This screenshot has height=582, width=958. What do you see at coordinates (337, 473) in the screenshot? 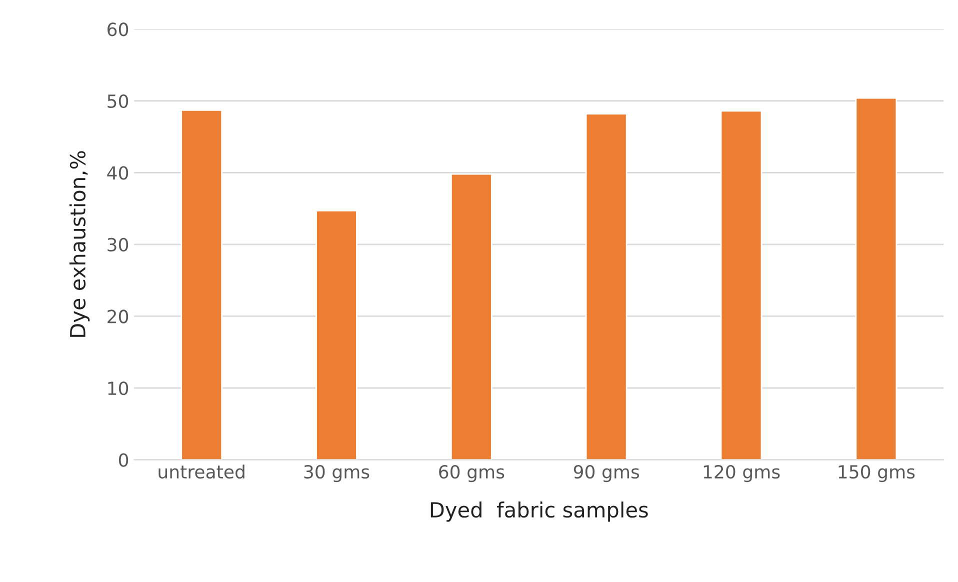
I see `x-tick-label: 30 gms` at bounding box center [337, 473].